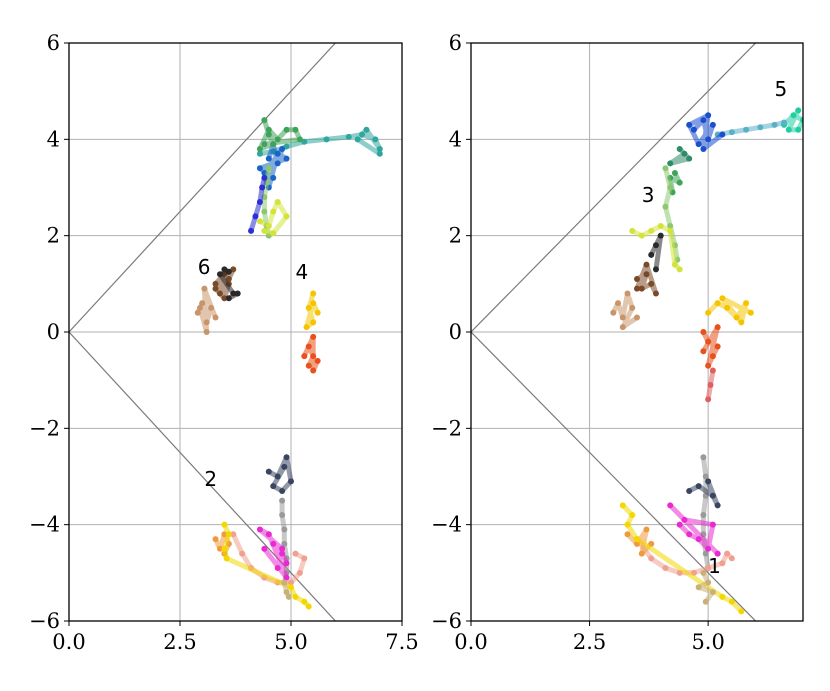 The height and width of the screenshot is (691, 830). I want to click on annotation-label: 5, so click(781, 89).